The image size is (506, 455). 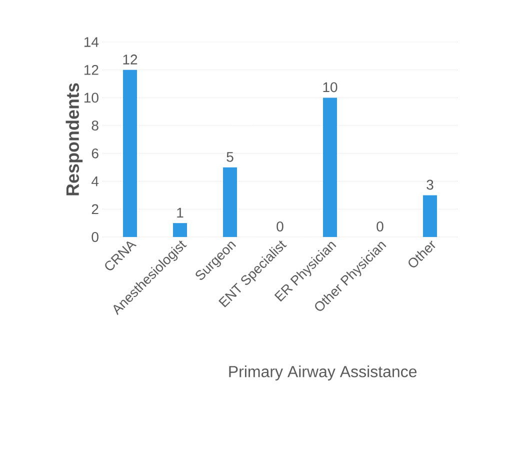 I want to click on y-axis-title: Respondents, so click(x=74, y=139).